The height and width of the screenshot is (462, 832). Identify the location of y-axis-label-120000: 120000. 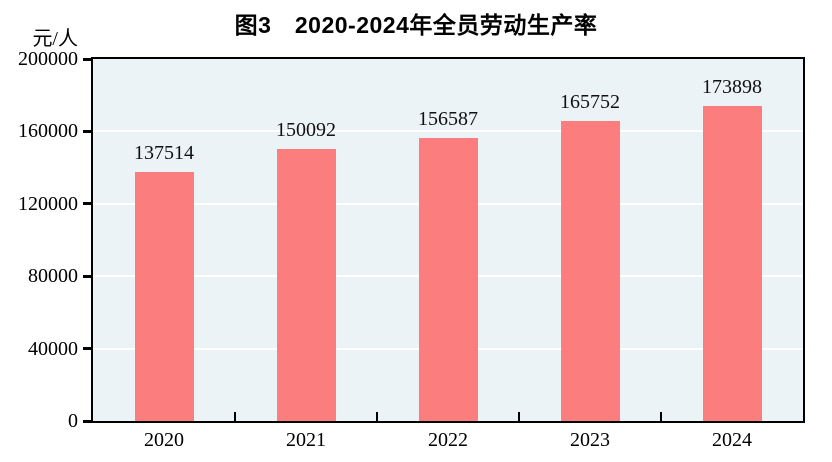
(48, 203).